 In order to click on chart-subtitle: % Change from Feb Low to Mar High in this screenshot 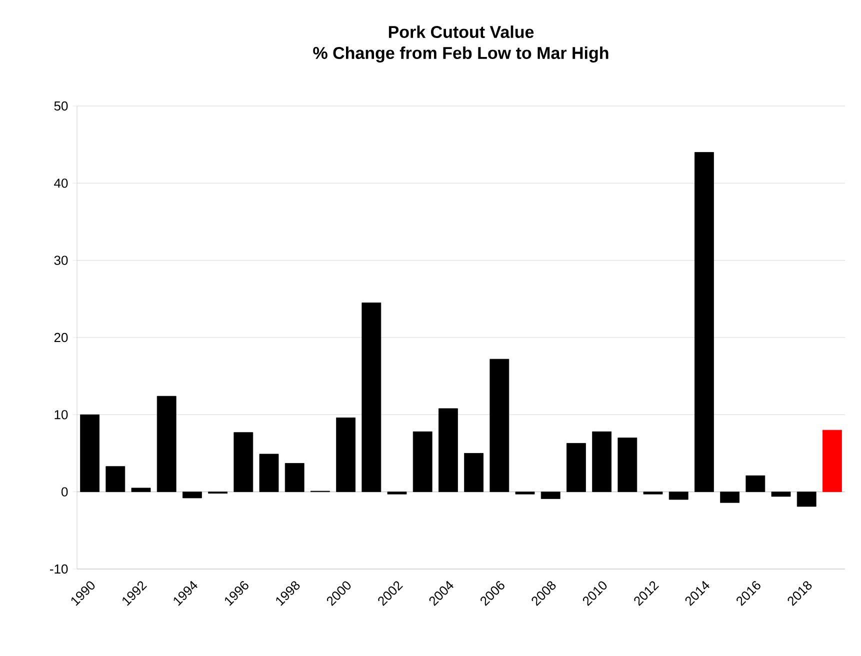, I will do `click(460, 54)`.